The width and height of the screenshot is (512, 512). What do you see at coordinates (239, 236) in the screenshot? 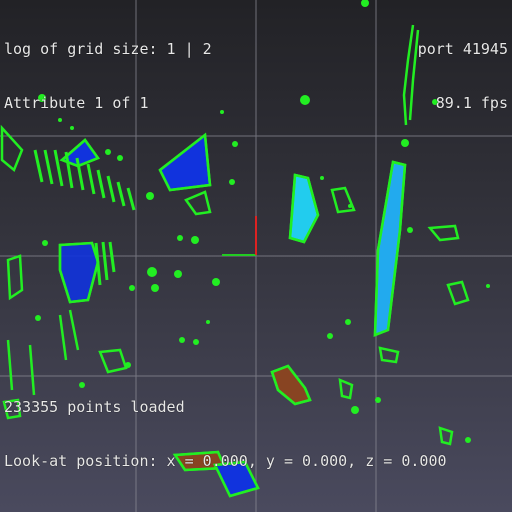
I see `look-at-axes` at bounding box center [239, 236].